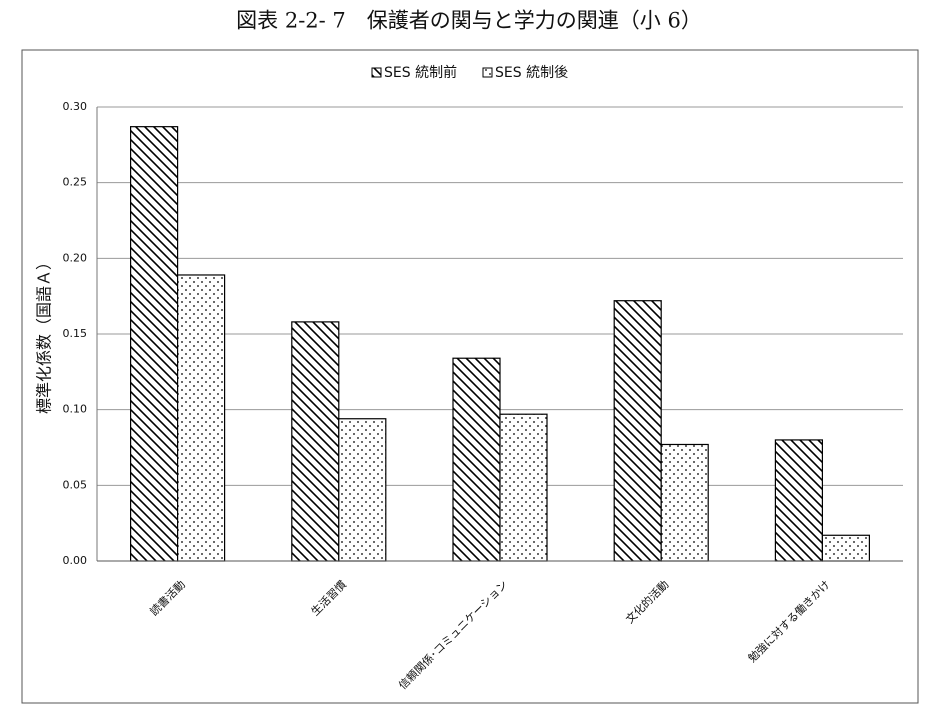 This screenshot has width=938, height=723. What do you see at coordinates (75, 560) in the screenshot?
I see `y-tick-label: 0.00` at bounding box center [75, 560].